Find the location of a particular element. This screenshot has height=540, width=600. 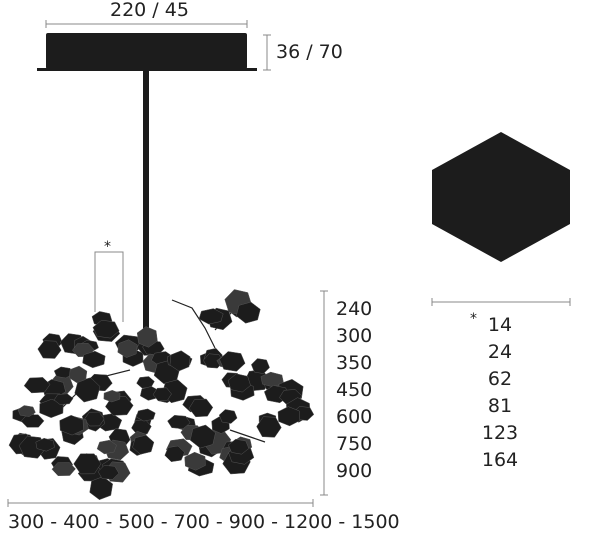

leaf-size: 14 is located at coordinates (500, 325).